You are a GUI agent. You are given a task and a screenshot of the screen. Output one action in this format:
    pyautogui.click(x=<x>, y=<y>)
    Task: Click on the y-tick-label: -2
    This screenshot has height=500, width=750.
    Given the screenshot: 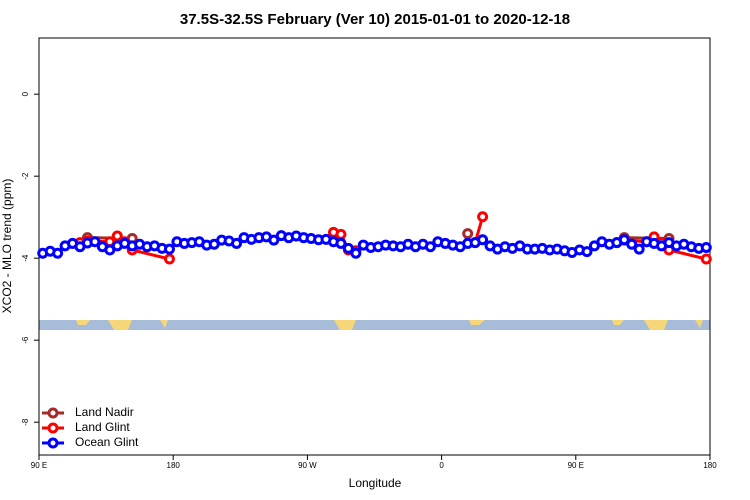 What is the action you would take?
    pyautogui.click(x=25, y=176)
    